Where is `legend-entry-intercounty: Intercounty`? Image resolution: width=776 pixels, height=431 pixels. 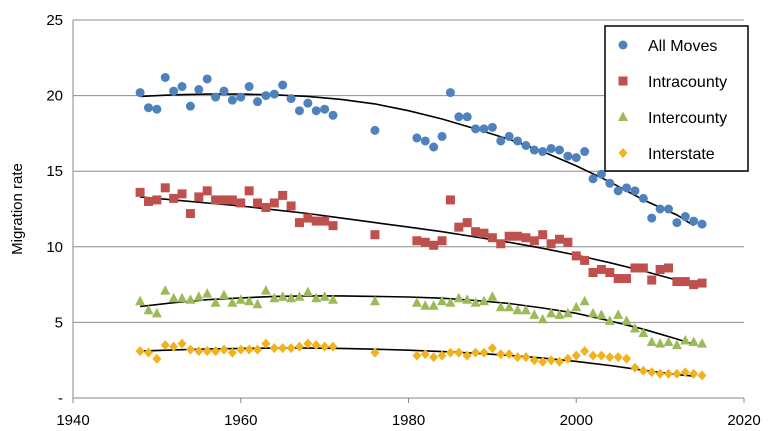
legend-entry-intercounty: Intercounty is located at coordinates (672, 118).